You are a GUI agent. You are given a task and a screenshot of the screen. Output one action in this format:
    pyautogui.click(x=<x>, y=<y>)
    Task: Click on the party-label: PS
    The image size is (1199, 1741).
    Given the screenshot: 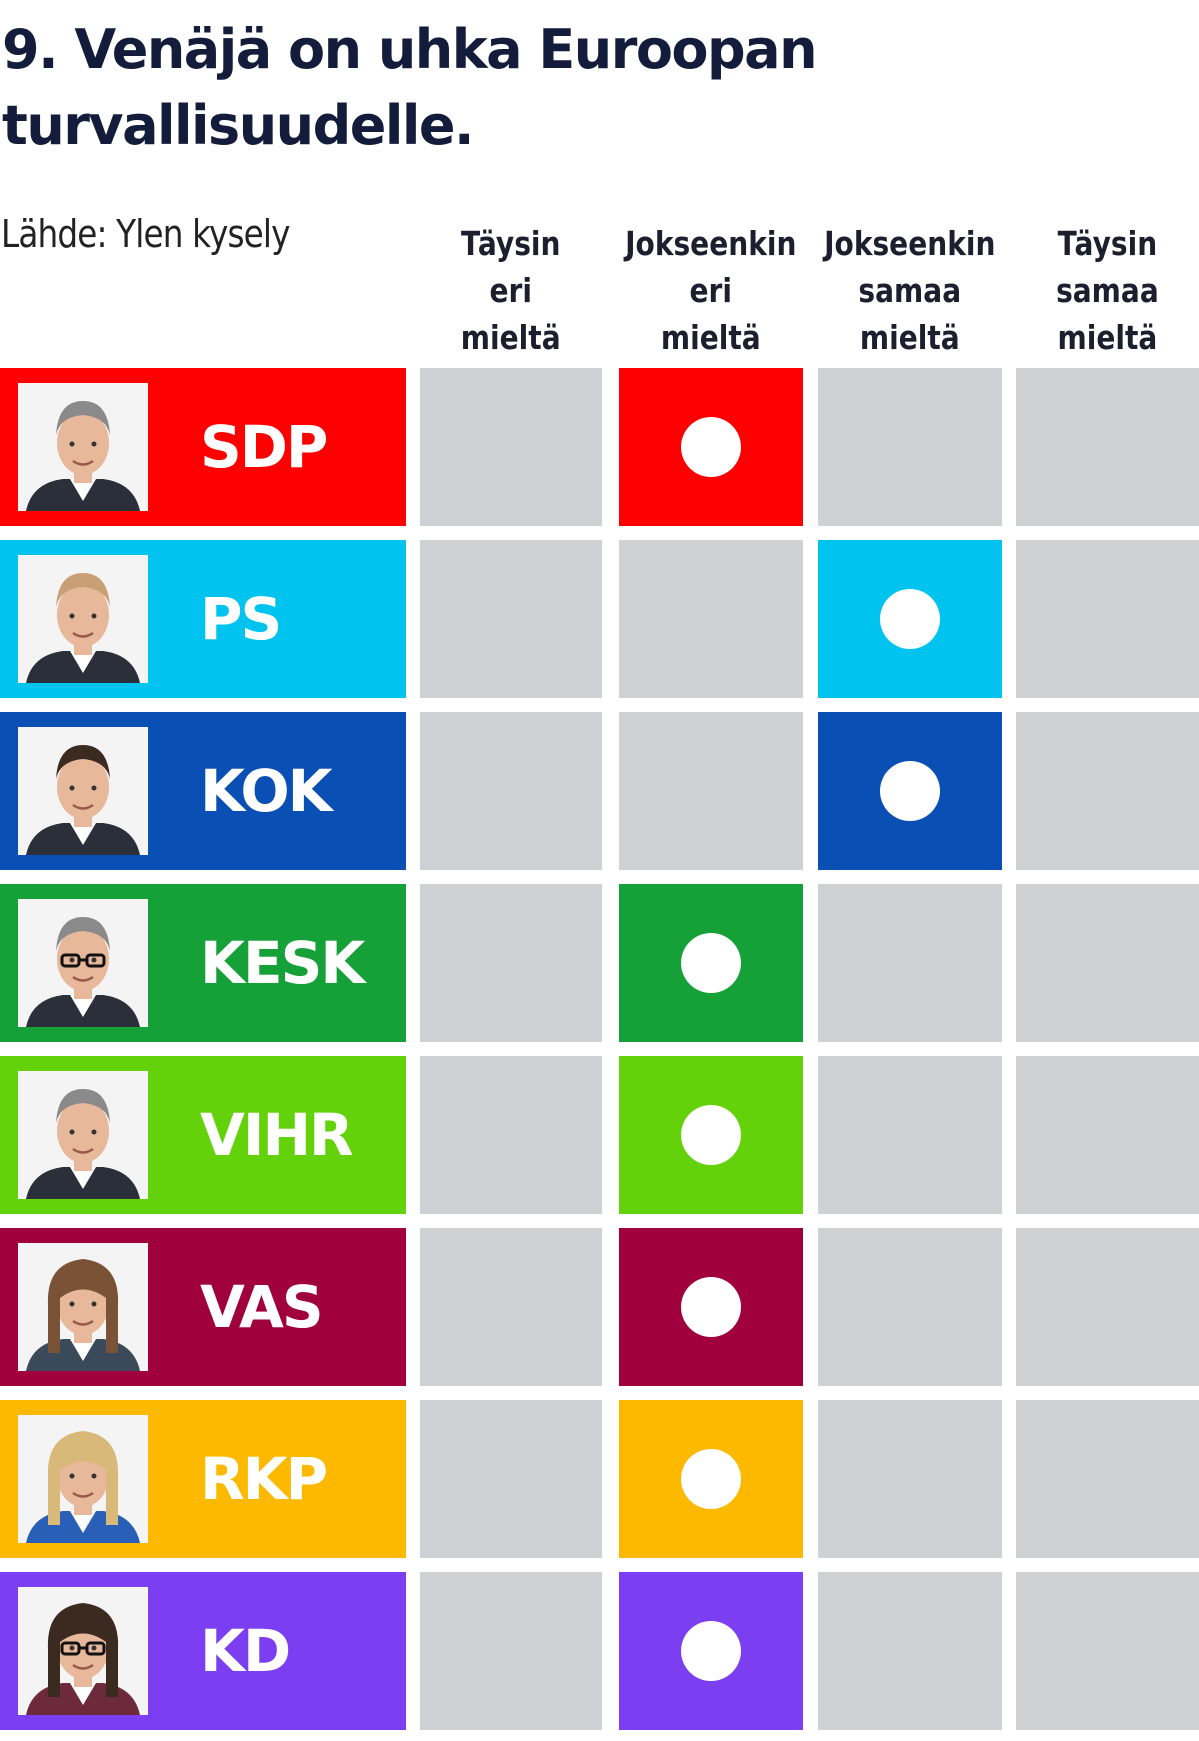 What is the action you would take?
    pyautogui.click(x=241, y=619)
    